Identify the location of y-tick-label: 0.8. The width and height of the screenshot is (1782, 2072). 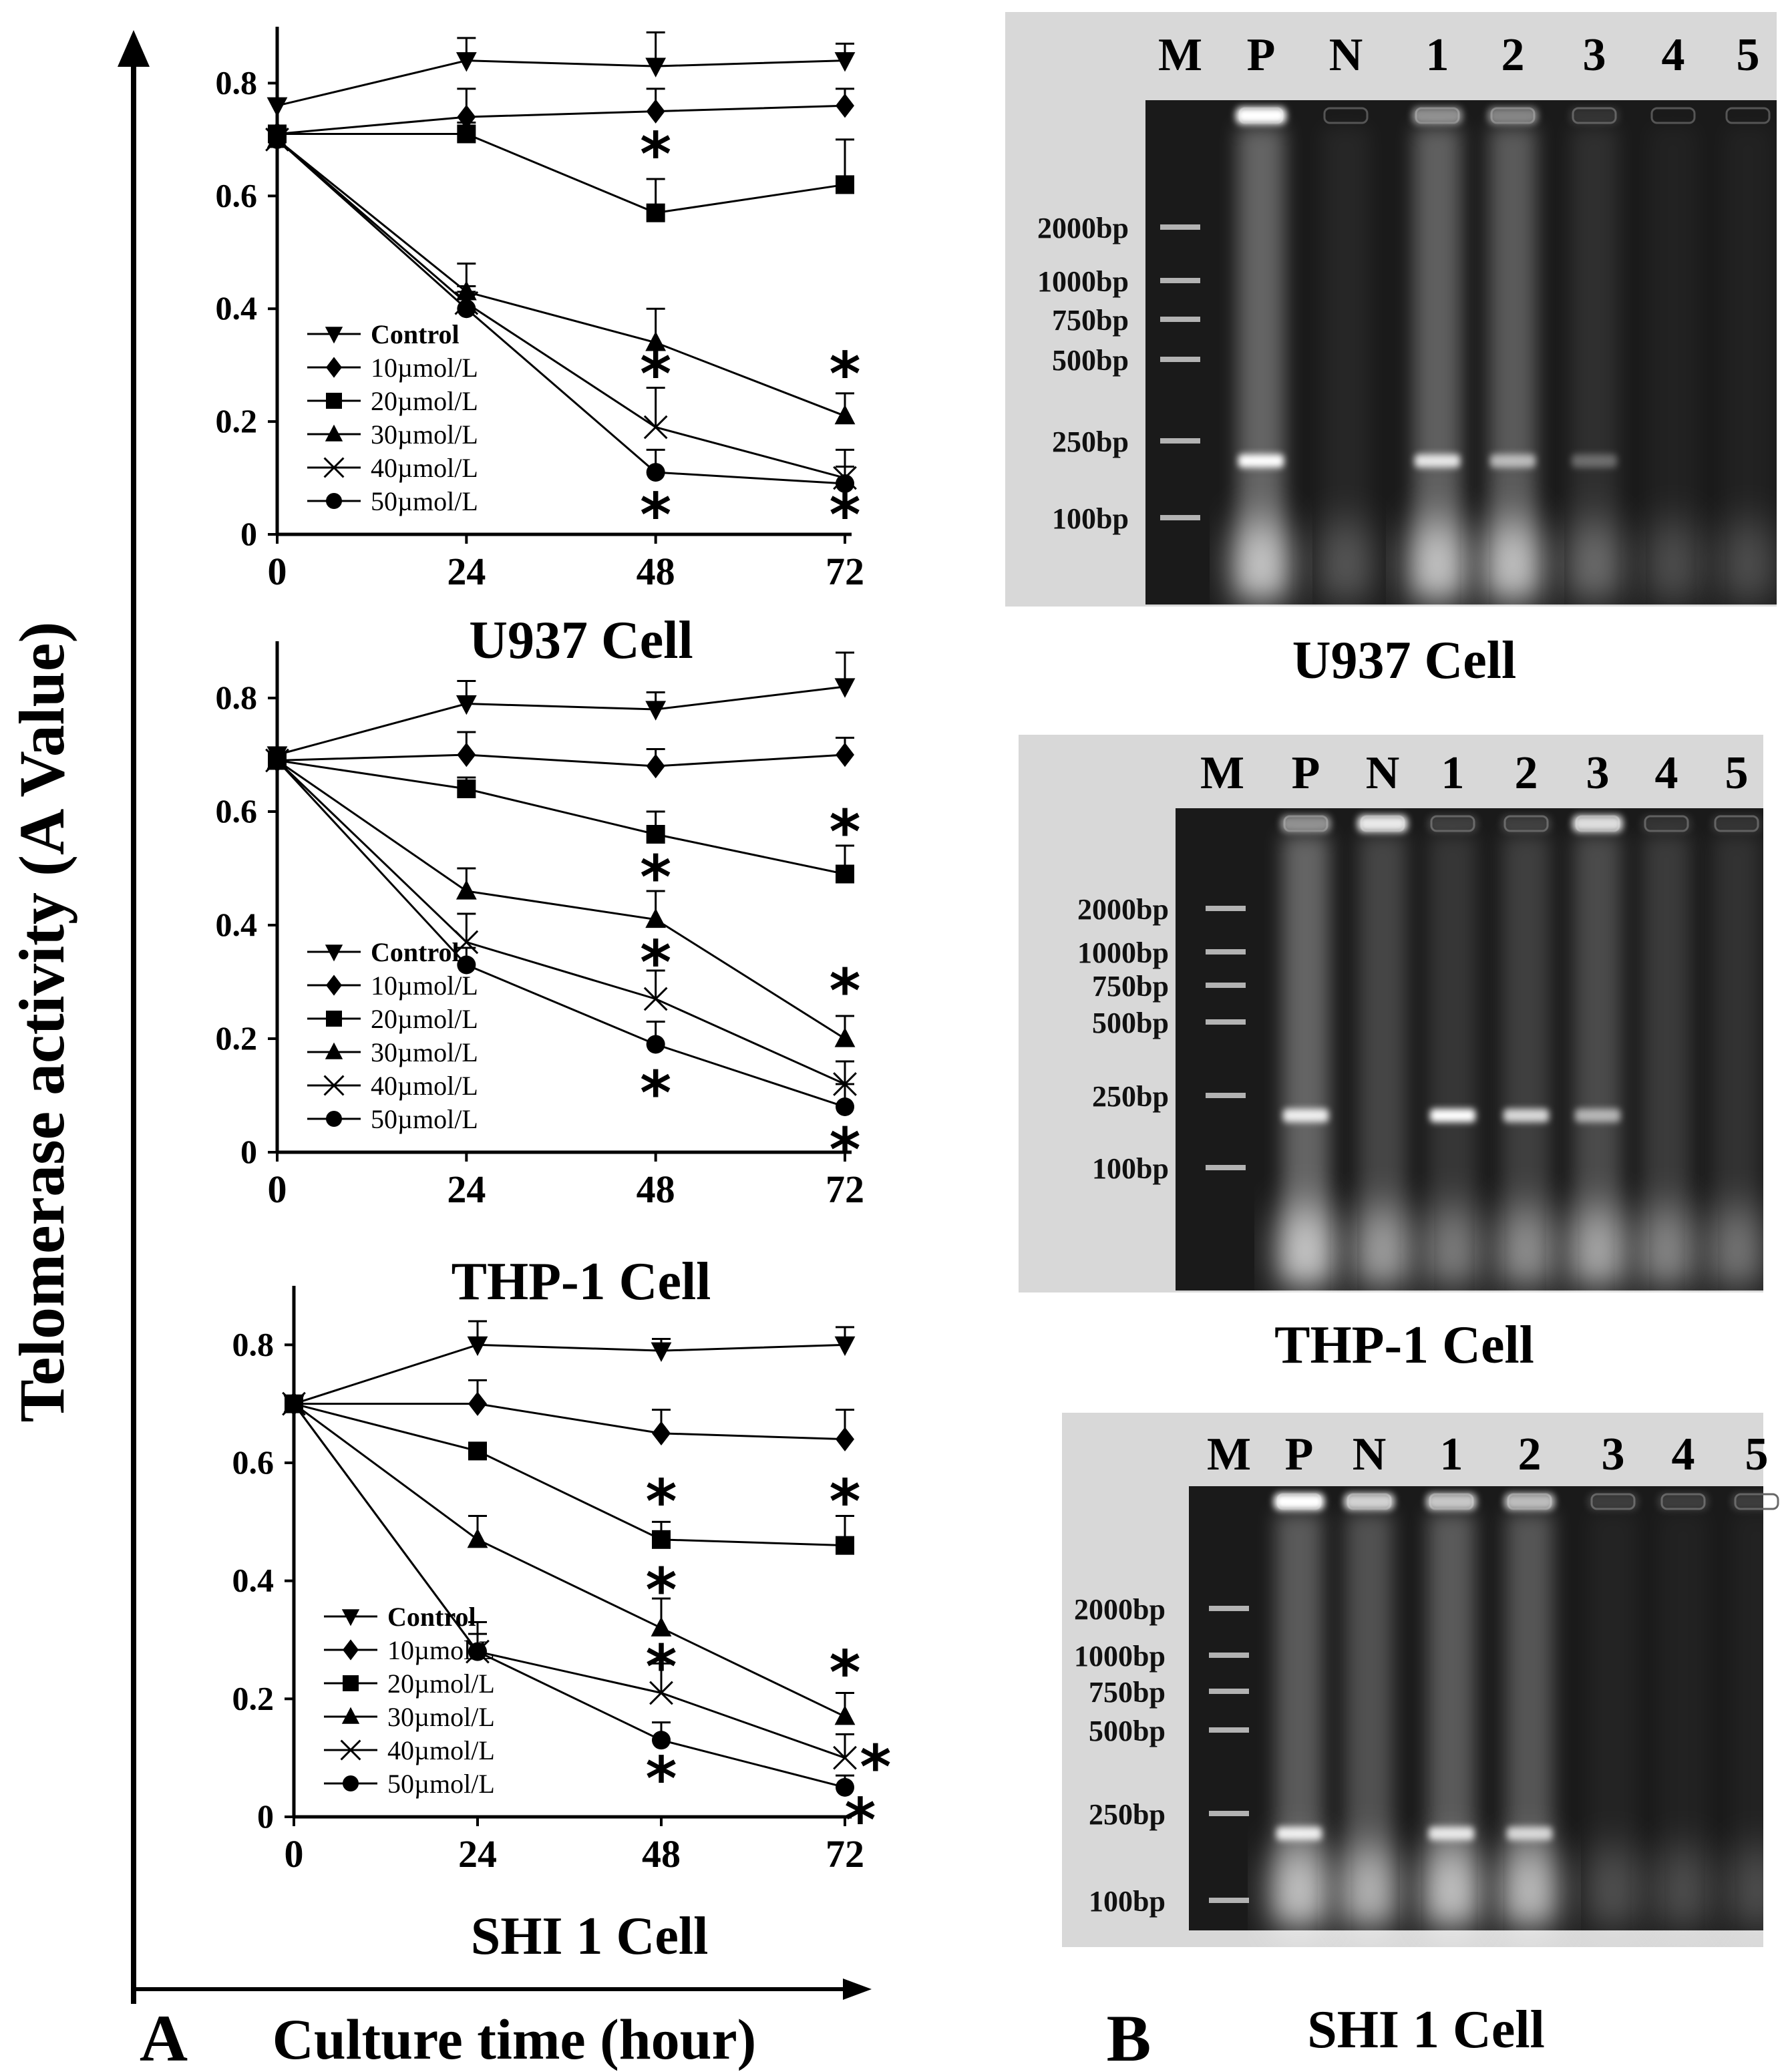
(237, 697).